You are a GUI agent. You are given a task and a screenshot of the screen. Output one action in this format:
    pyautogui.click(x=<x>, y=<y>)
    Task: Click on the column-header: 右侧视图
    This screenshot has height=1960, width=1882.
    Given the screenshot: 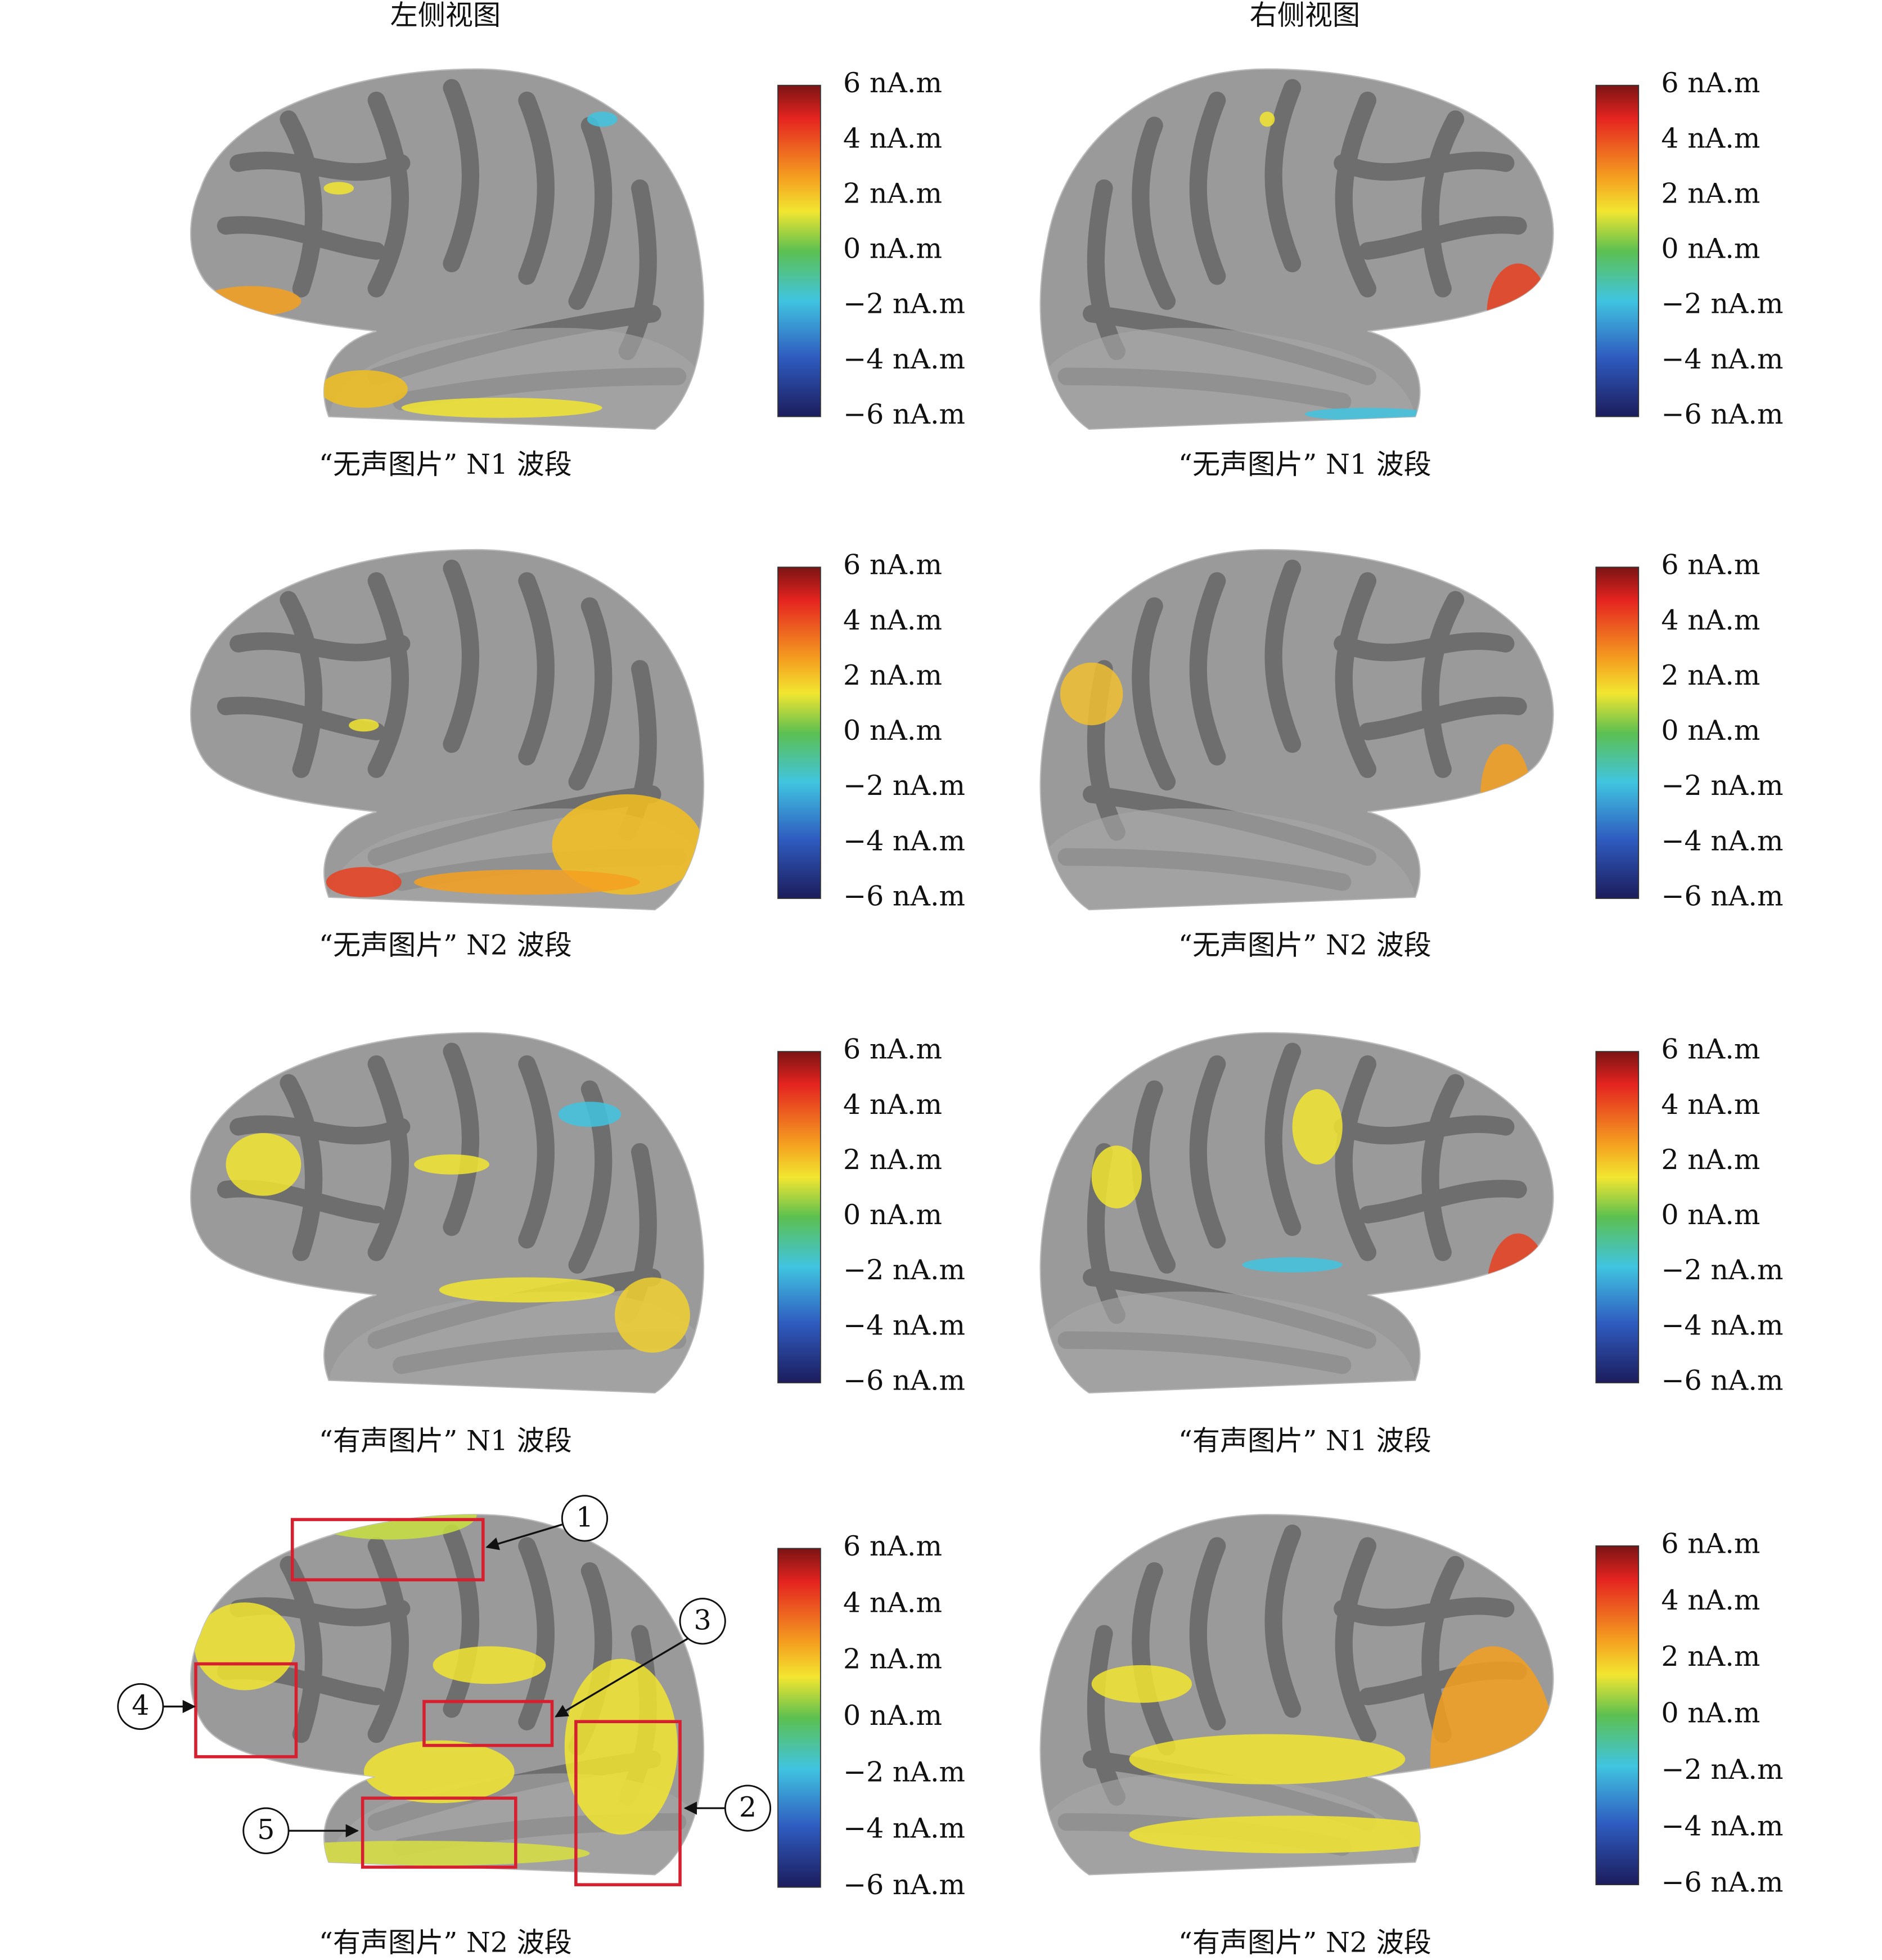 What is the action you would take?
    pyautogui.click(x=1305, y=16)
    